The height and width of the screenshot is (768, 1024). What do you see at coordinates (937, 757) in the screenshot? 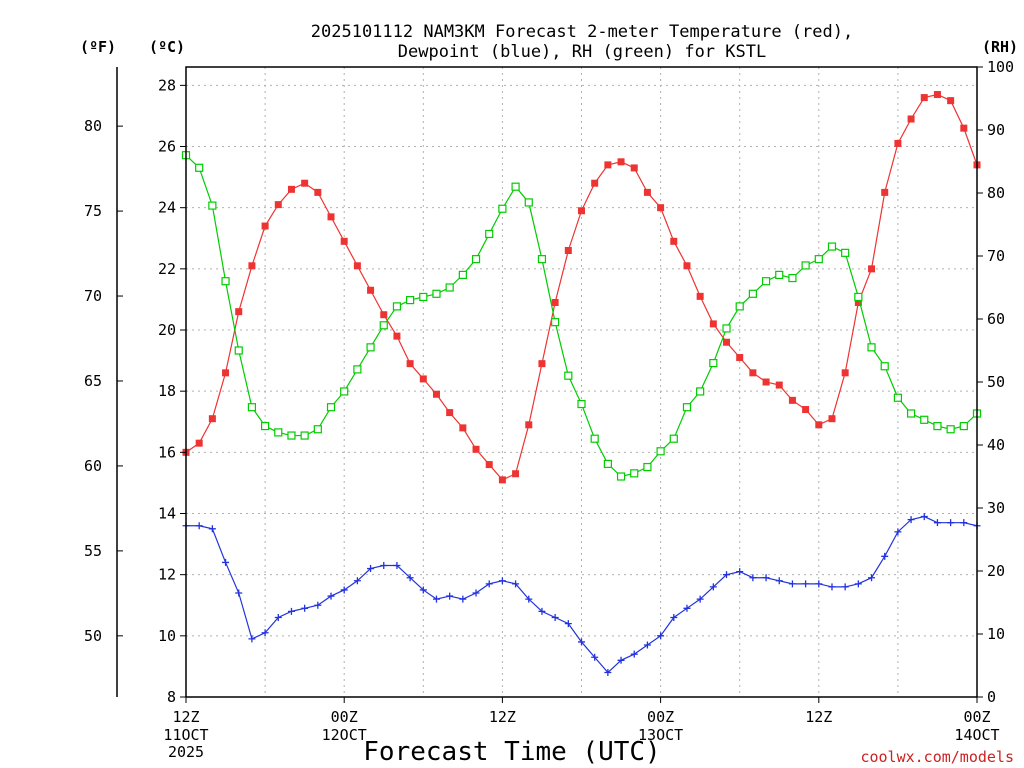
I see `credit-link: coolwx.com/models` at bounding box center [937, 757].